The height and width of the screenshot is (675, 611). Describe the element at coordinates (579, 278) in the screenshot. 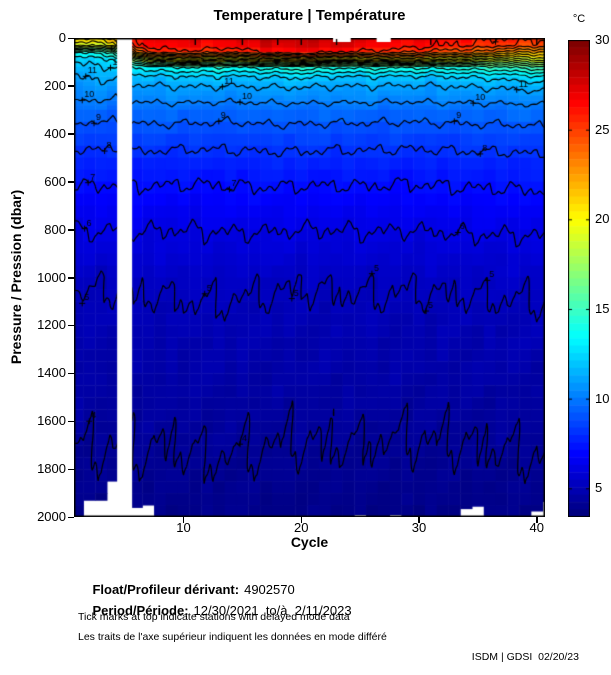

I see `colorbar-canvas` at that location.